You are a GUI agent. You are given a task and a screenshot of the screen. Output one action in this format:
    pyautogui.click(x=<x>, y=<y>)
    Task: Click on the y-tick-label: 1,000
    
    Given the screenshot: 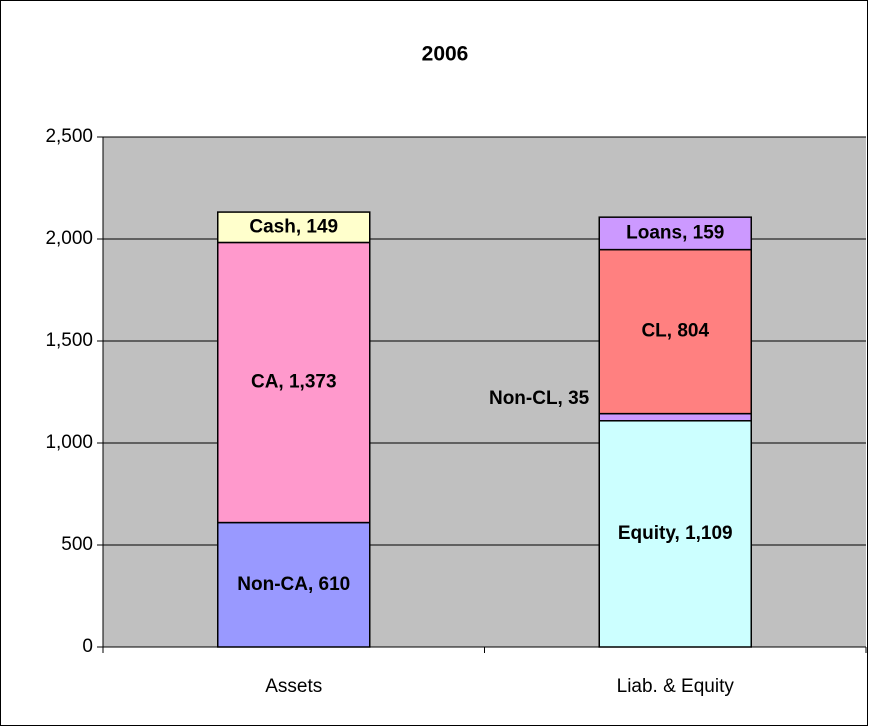 What is the action you would take?
    pyautogui.click(x=69, y=442)
    